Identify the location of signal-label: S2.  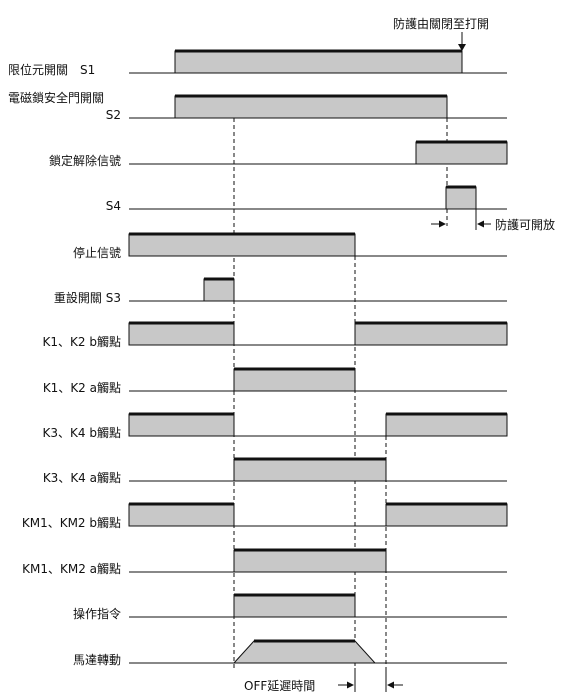
(113, 115).